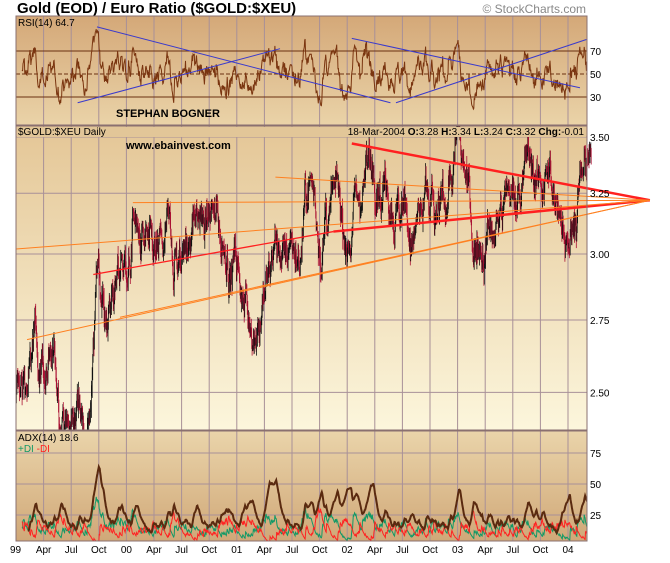 Image resolution: width=670 pixels, height=563 pixels. Describe the element at coordinates (156, 8) in the screenshot. I see `chart-title: Gold (EOD) / Euro Ratio ($GOLD:$XEU)` at that location.